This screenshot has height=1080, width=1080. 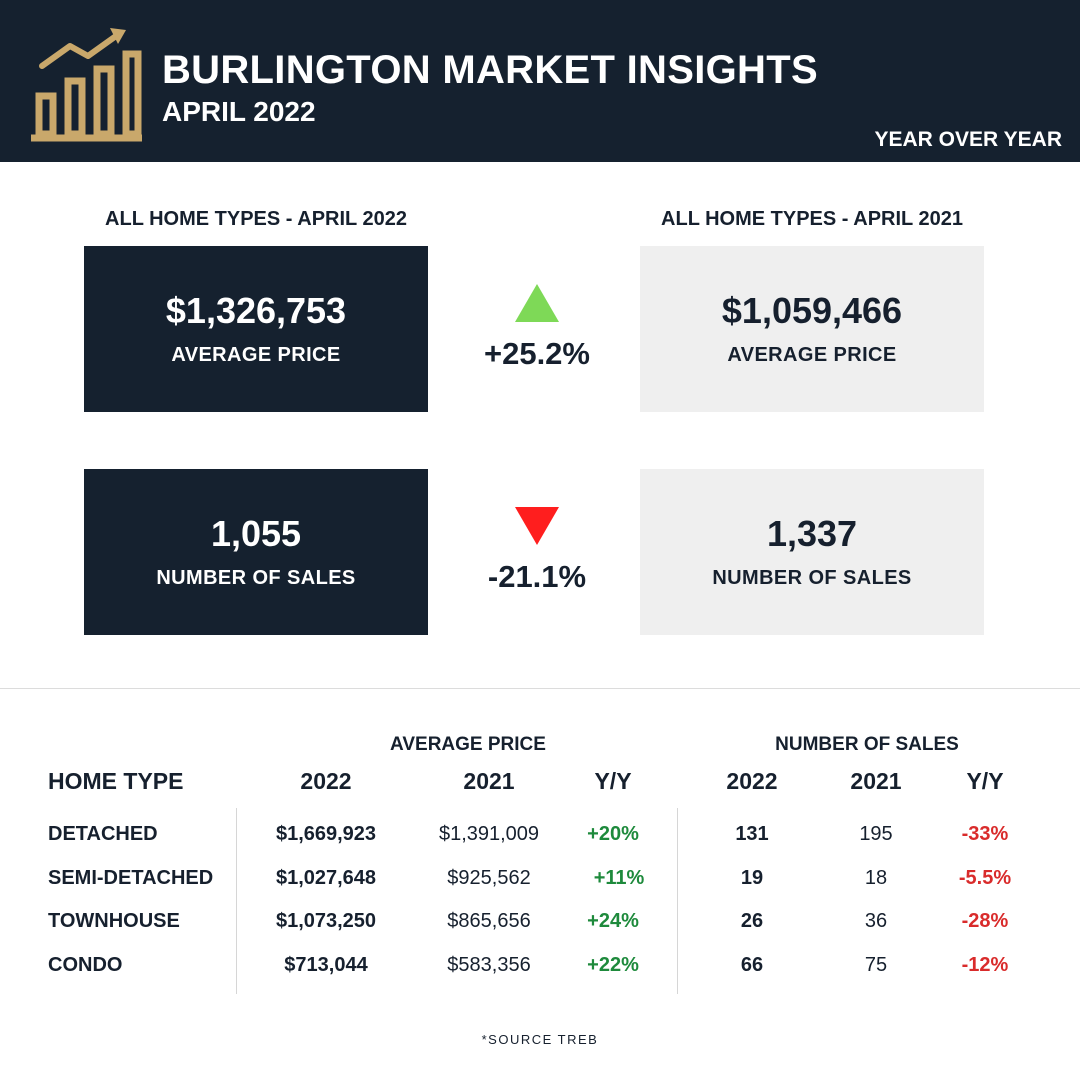 I want to click on price-2021-cell: $1,391,009, so click(x=489, y=834).